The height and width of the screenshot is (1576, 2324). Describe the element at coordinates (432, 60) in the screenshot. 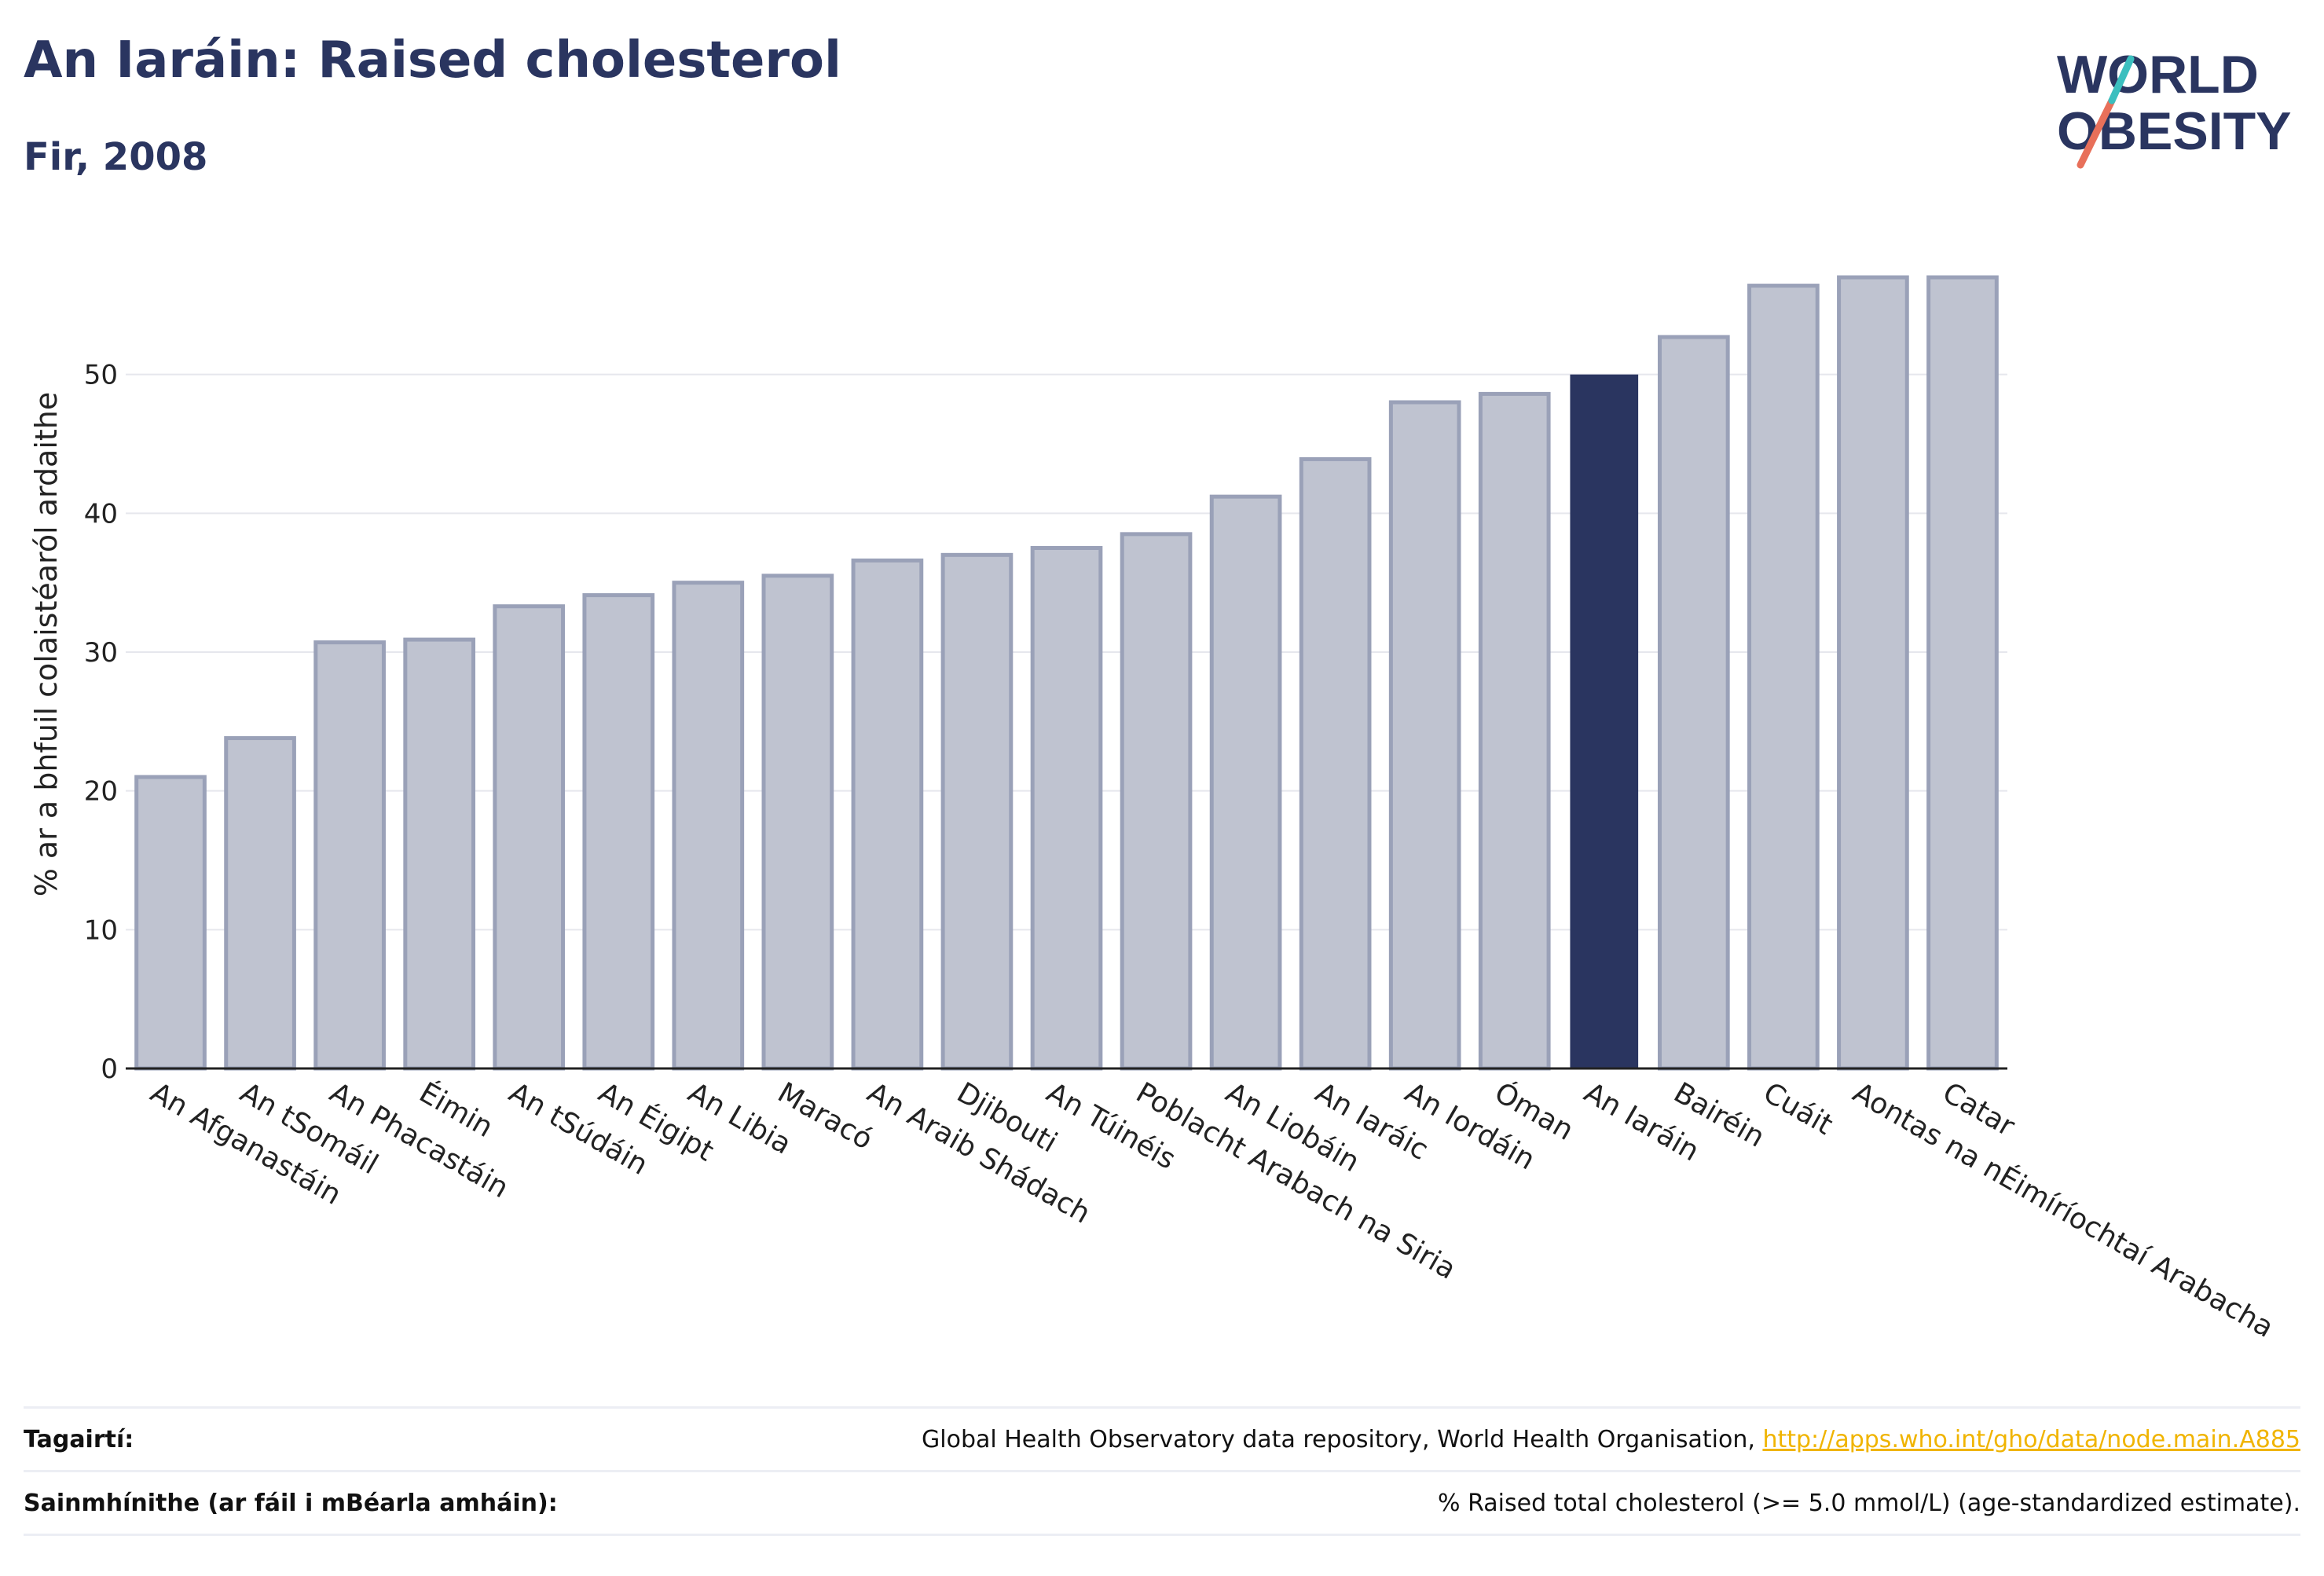

I see `page-title: An Iaráin: Raised cholesterol` at that location.